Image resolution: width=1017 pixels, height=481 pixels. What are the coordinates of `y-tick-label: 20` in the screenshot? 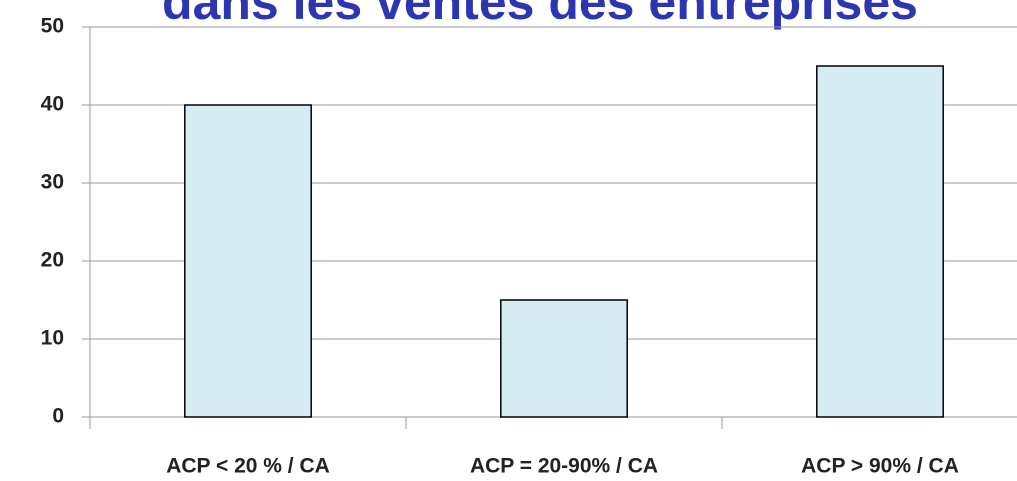 It's located at (52, 260).